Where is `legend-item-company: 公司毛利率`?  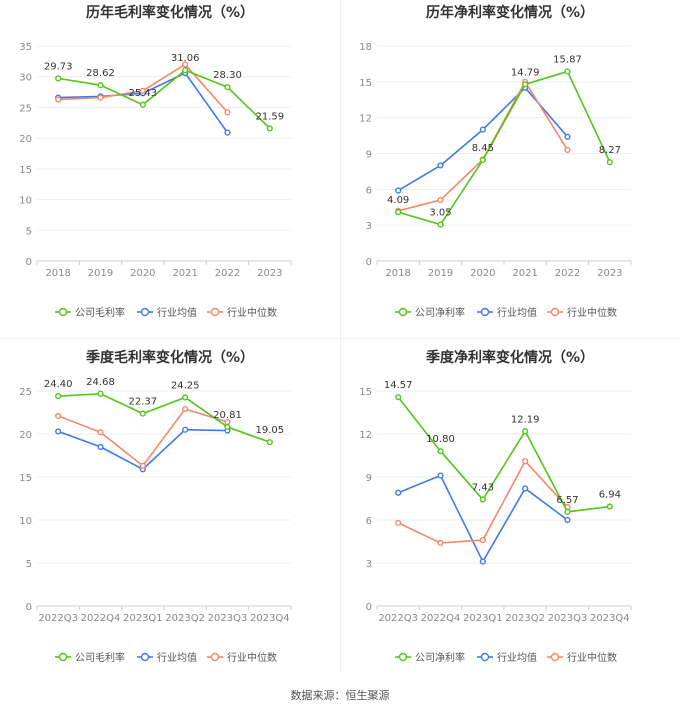
legend-item-company: 公司毛利率 is located at coordinates (90, 312).